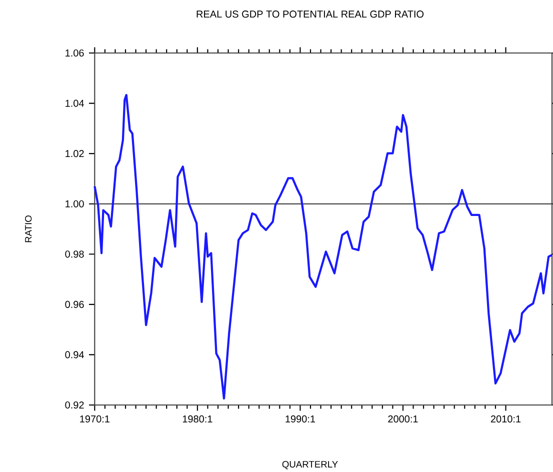 The height and width of the screenshot is (472, 553). I want to click on x-tick-label: 1990:1, so click(301, 418).